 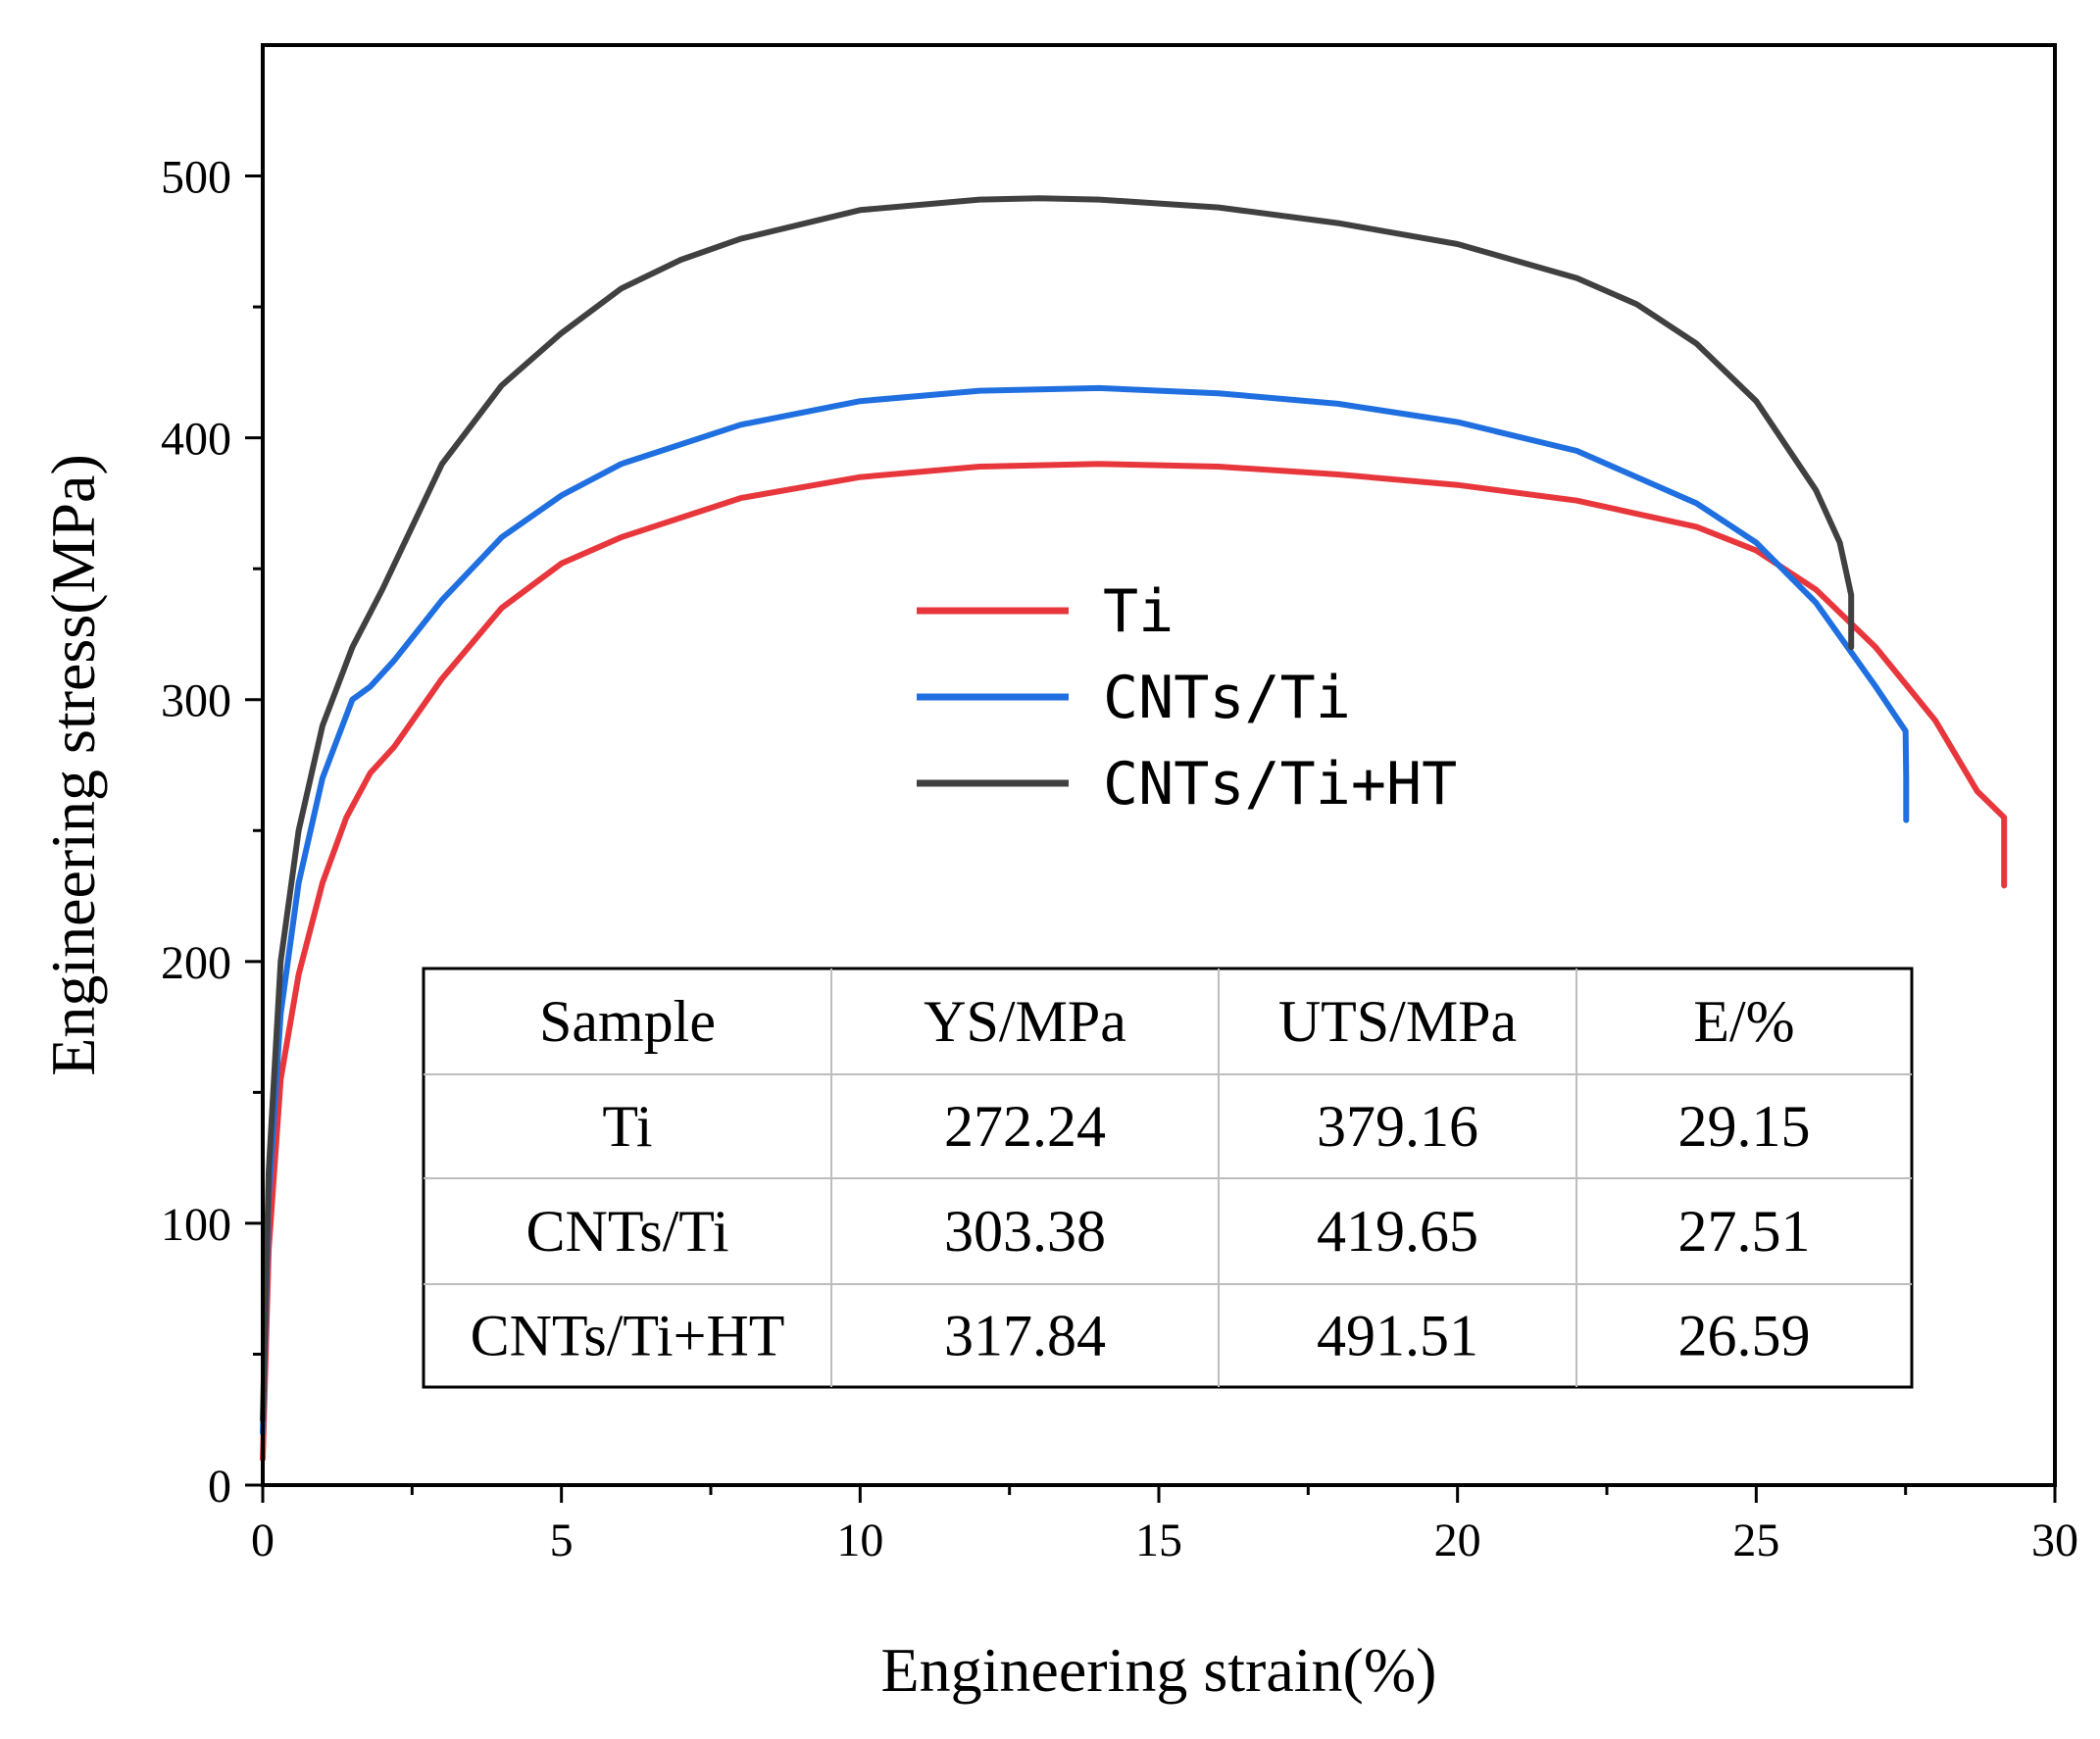 What do you see at coordinates (1397, 1022) in the screenshot?
I see `table-header-cell: UTS/MPa` at bounding box center [1397, 1022].